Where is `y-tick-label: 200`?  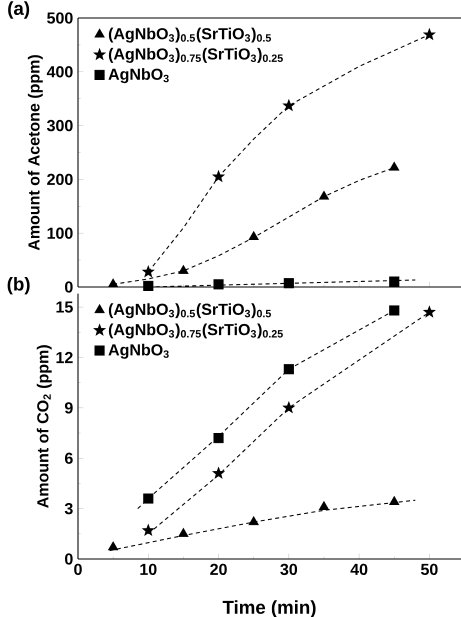
y-tick-label: 200 is located at coordinates (60, 180).